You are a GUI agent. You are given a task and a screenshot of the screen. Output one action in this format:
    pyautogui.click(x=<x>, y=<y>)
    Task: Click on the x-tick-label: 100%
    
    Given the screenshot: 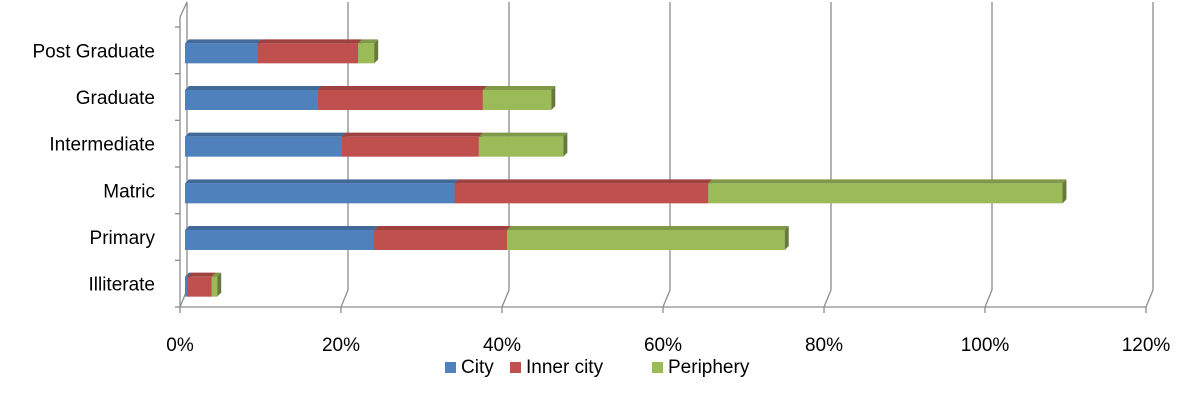 What is the action you would take?
    pyautogui.click(x=985, y=345)
    